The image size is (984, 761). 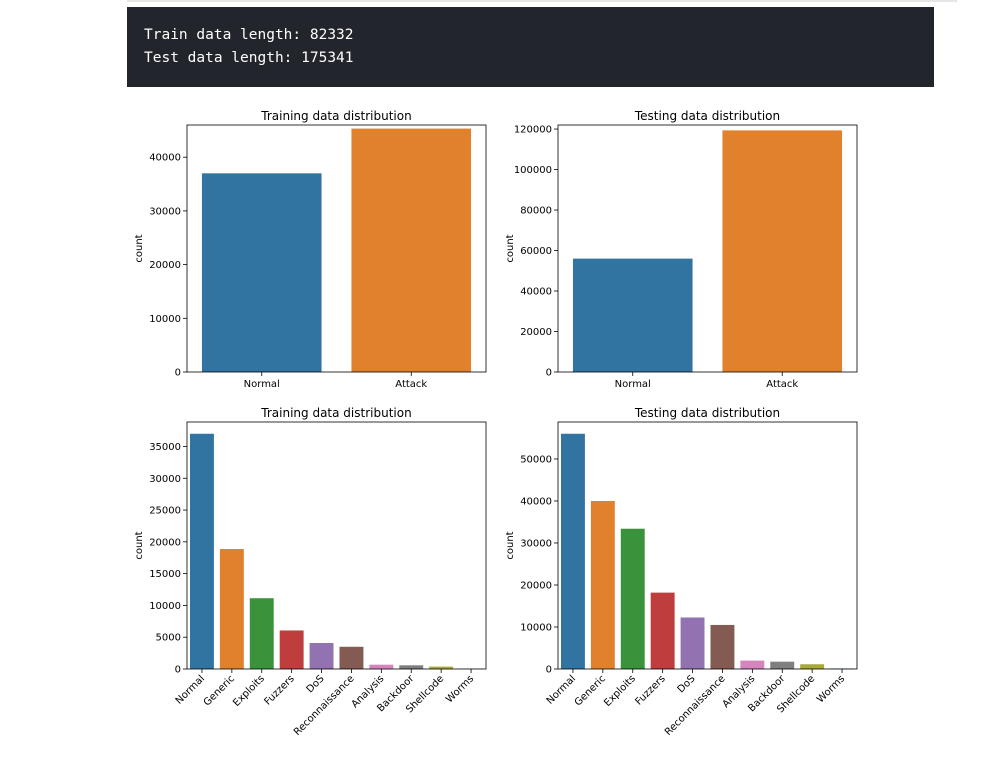 I want to click on x-tick-label: Generic, so click(x=590, y=690).